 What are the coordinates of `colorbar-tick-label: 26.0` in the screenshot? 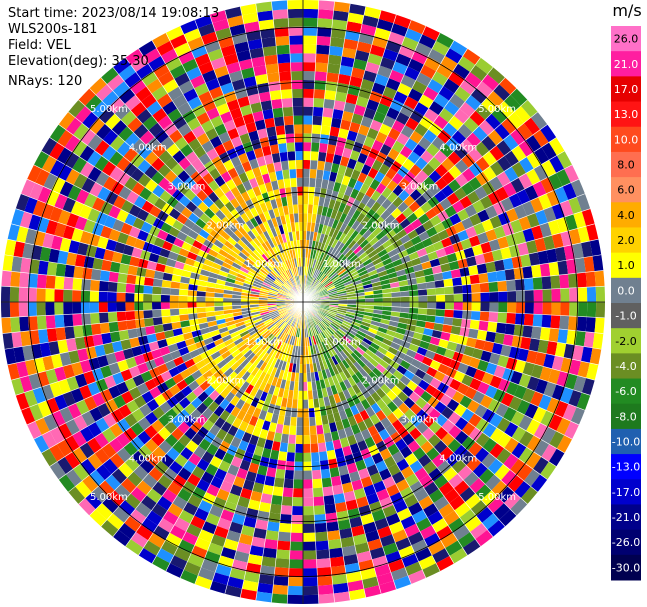 It's located at (626, 39).